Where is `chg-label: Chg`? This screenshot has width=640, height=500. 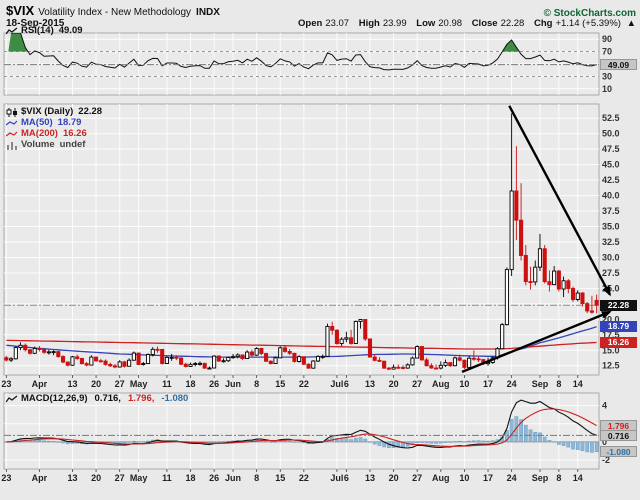
chg-label: Chg is located at coordinates (543, 23).